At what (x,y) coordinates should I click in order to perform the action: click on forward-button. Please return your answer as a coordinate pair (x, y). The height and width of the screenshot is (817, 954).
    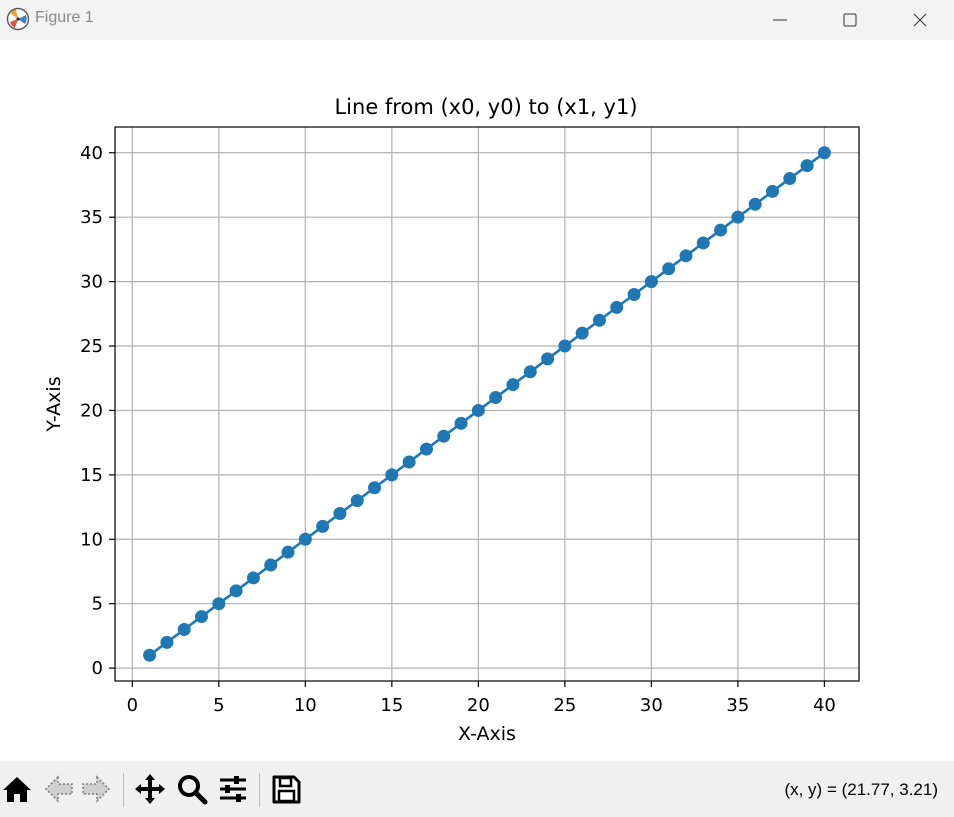
    Looking at the image, I should click on (96, 789).